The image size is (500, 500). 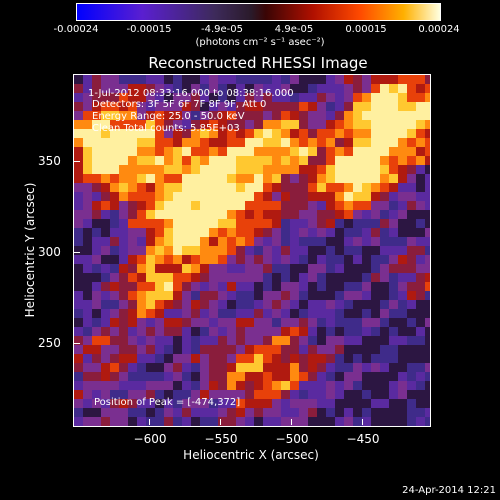 I want to click on timestamp: 24-Apr-2014 12:21, so click(x=449, y=490).